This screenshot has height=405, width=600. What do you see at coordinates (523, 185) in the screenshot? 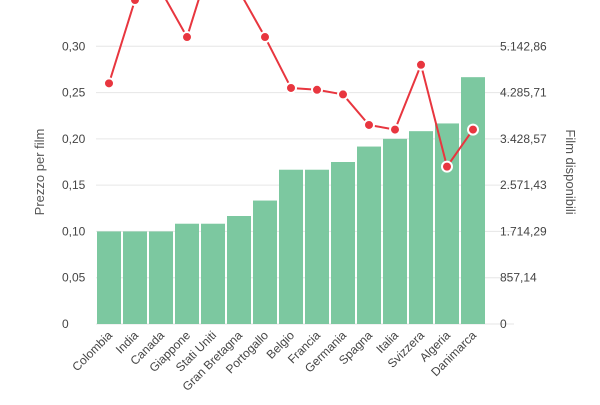
I see `right-tick-label: 2.571,43` at bounding box center [523, 185].